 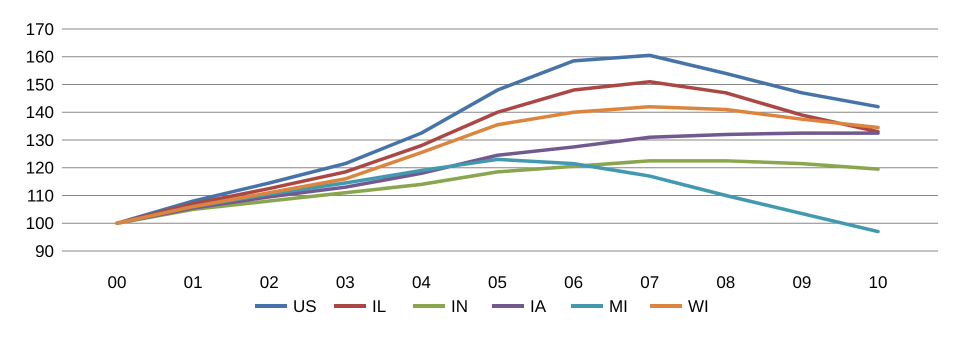 I want to click on x-tick-label: 07, so click(x=650, y=282).